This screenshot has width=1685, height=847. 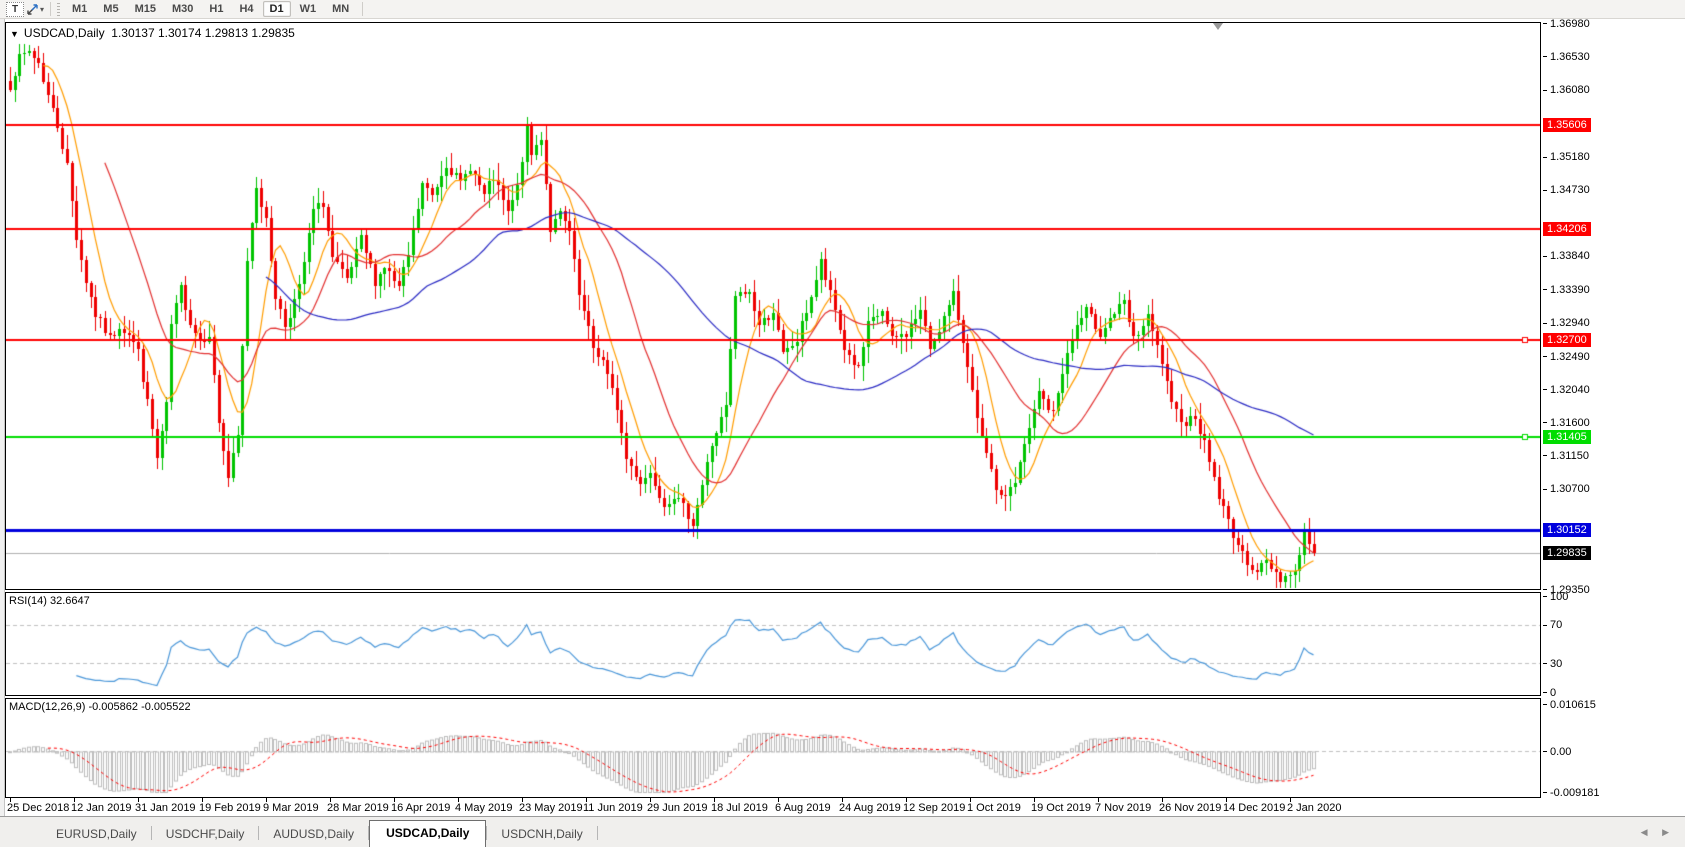 I want to click on toolbar-grip-handle, so click(x=59, y=9).